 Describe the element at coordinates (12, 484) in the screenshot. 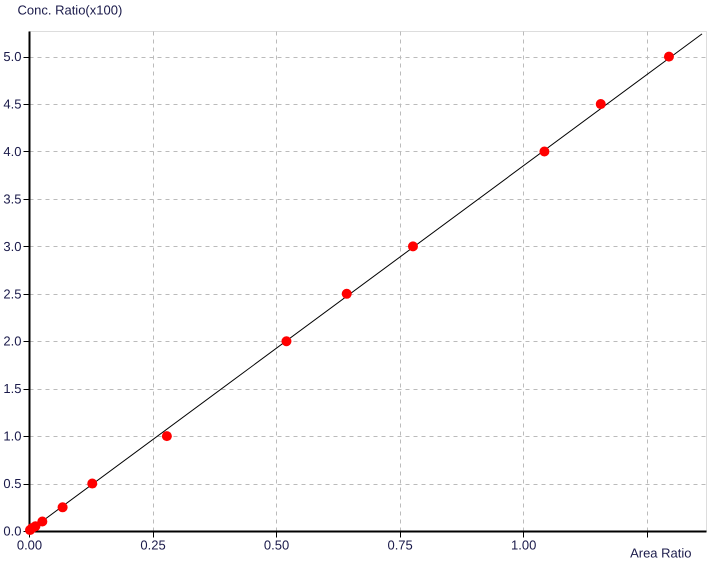

I see `y-tick-label: 0.5` at that location.